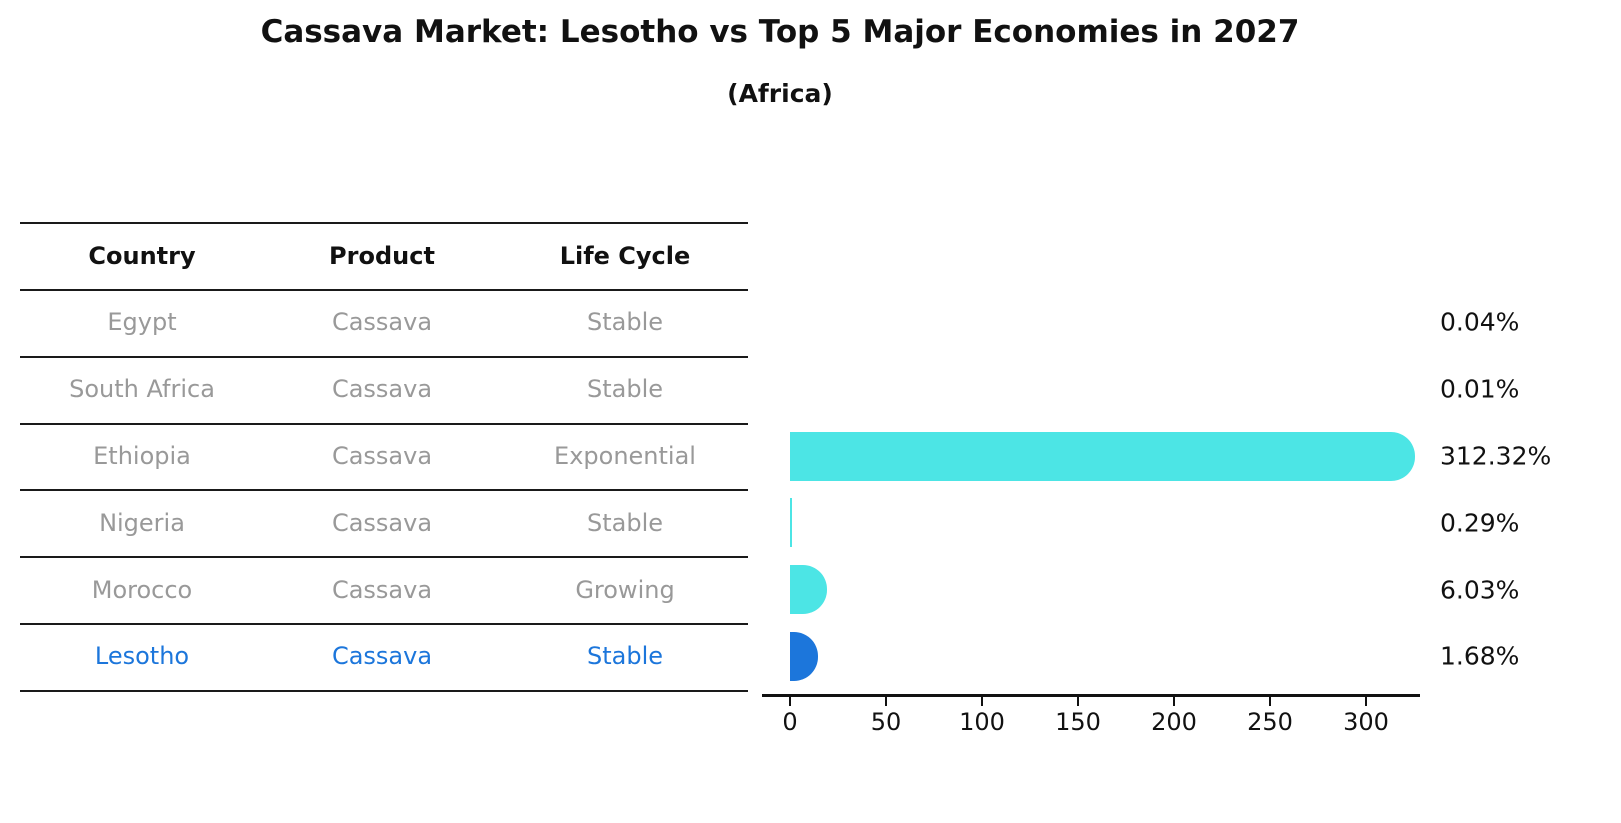 The image size is (1621, 823). Describe the element at coordinates (1270, 722) in the screenshot. I see `x-tick-label: 250` at that location.